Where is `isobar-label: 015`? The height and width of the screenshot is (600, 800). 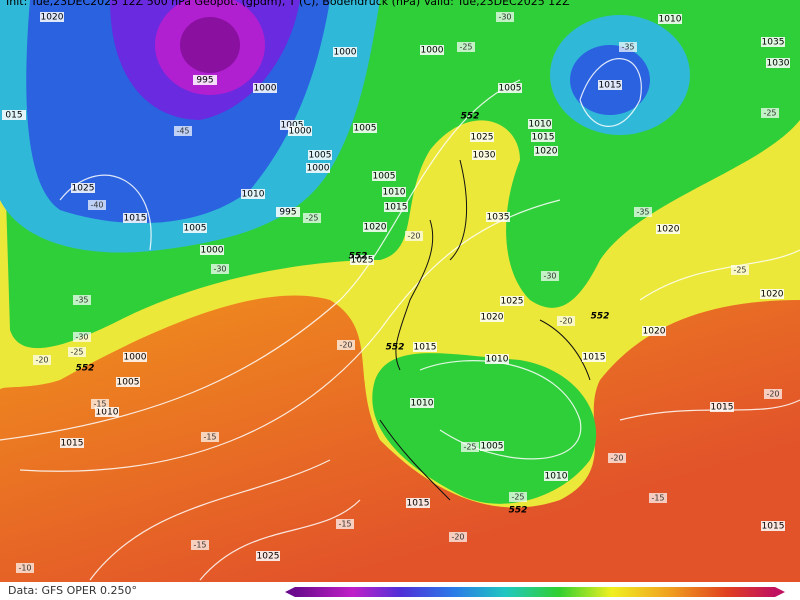 isobar-label: 015 is located at coordinates (13, 116).